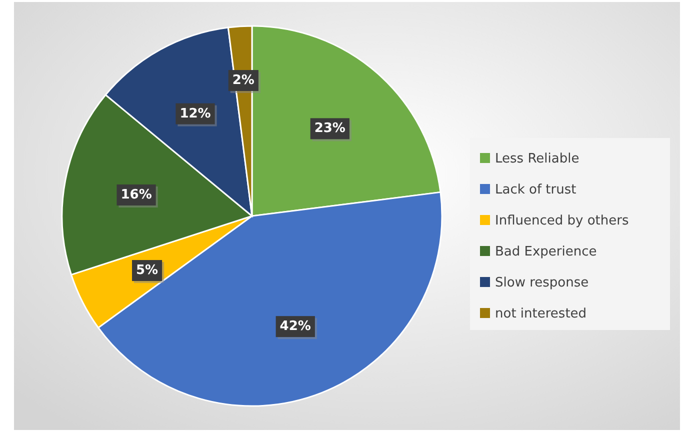 This screenshot has height=434, width=681. I want to click on data-label: 12%, so click(195, 114).